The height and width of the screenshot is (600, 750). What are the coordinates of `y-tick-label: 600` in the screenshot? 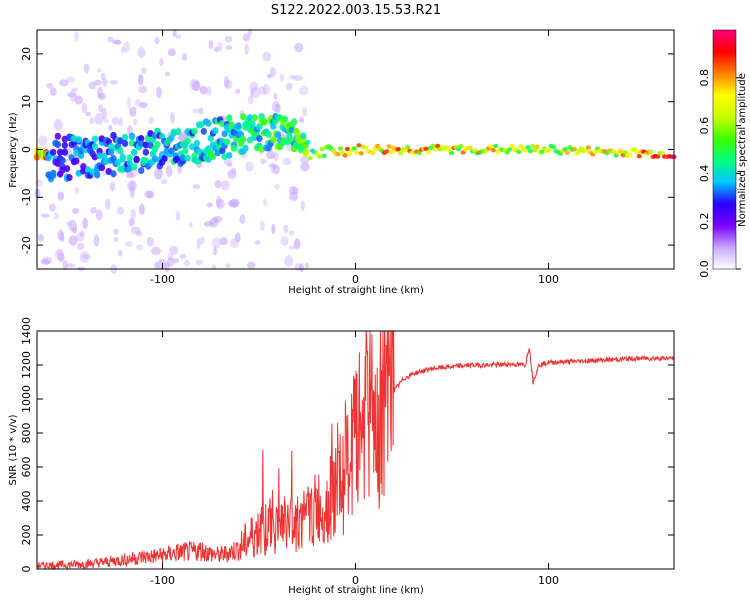 It's located at (26, 467).